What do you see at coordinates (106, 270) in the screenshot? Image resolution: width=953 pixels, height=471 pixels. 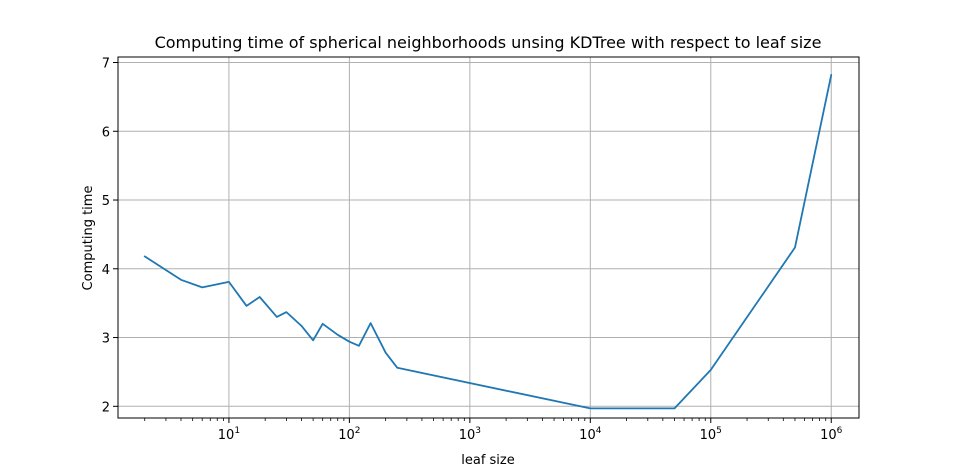 I see `y-tick-label: 4` at bounding box center [106, 270].